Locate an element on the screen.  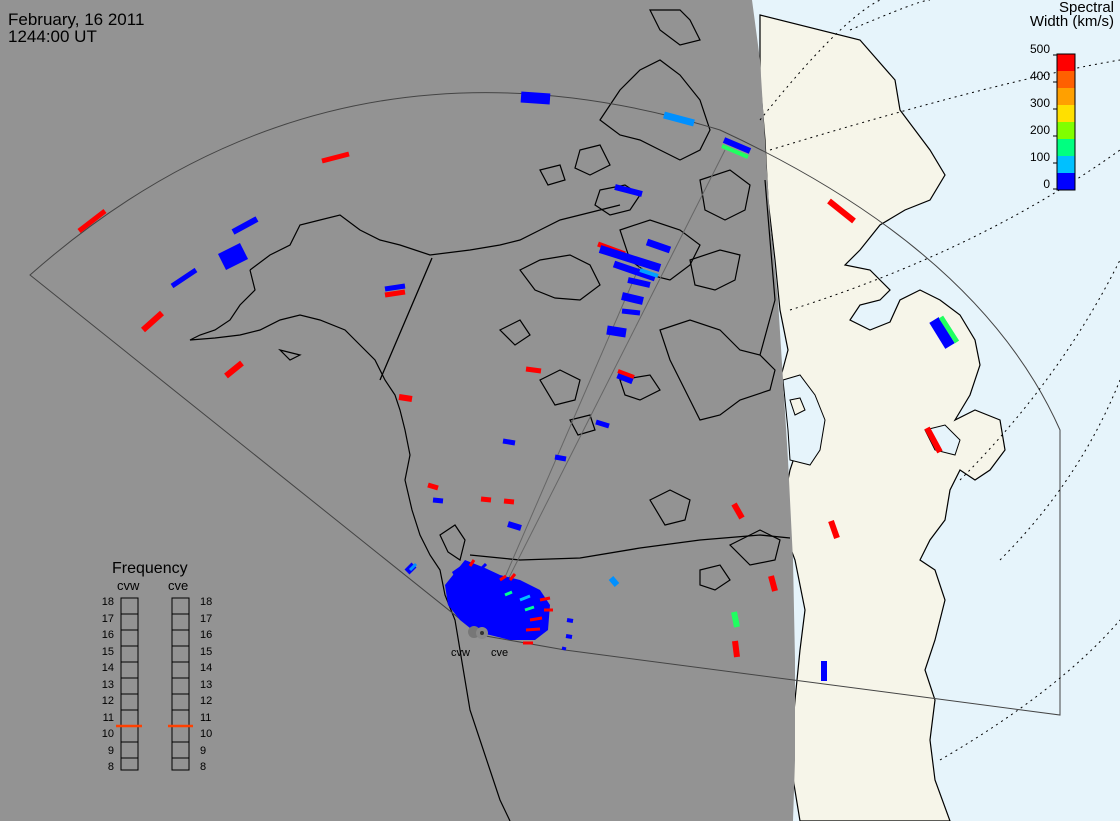
near-range-echoes is located at coordinates (497, 600).